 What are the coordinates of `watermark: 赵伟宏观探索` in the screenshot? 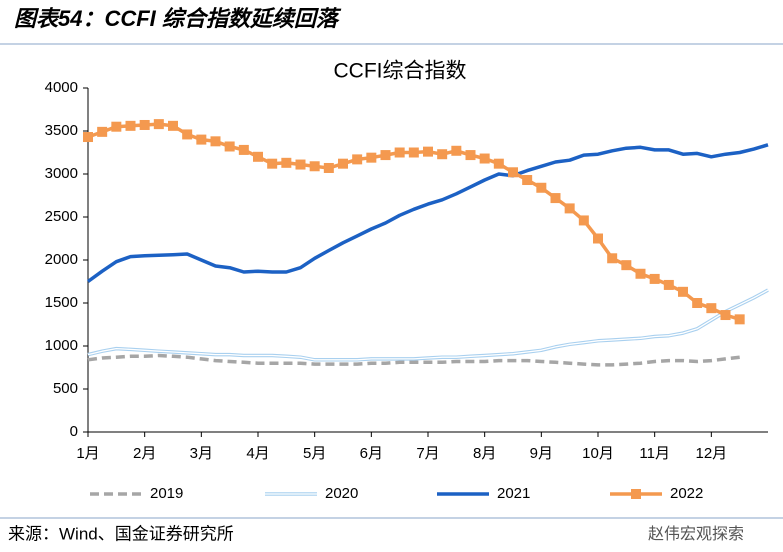 It's located at (696, 534).